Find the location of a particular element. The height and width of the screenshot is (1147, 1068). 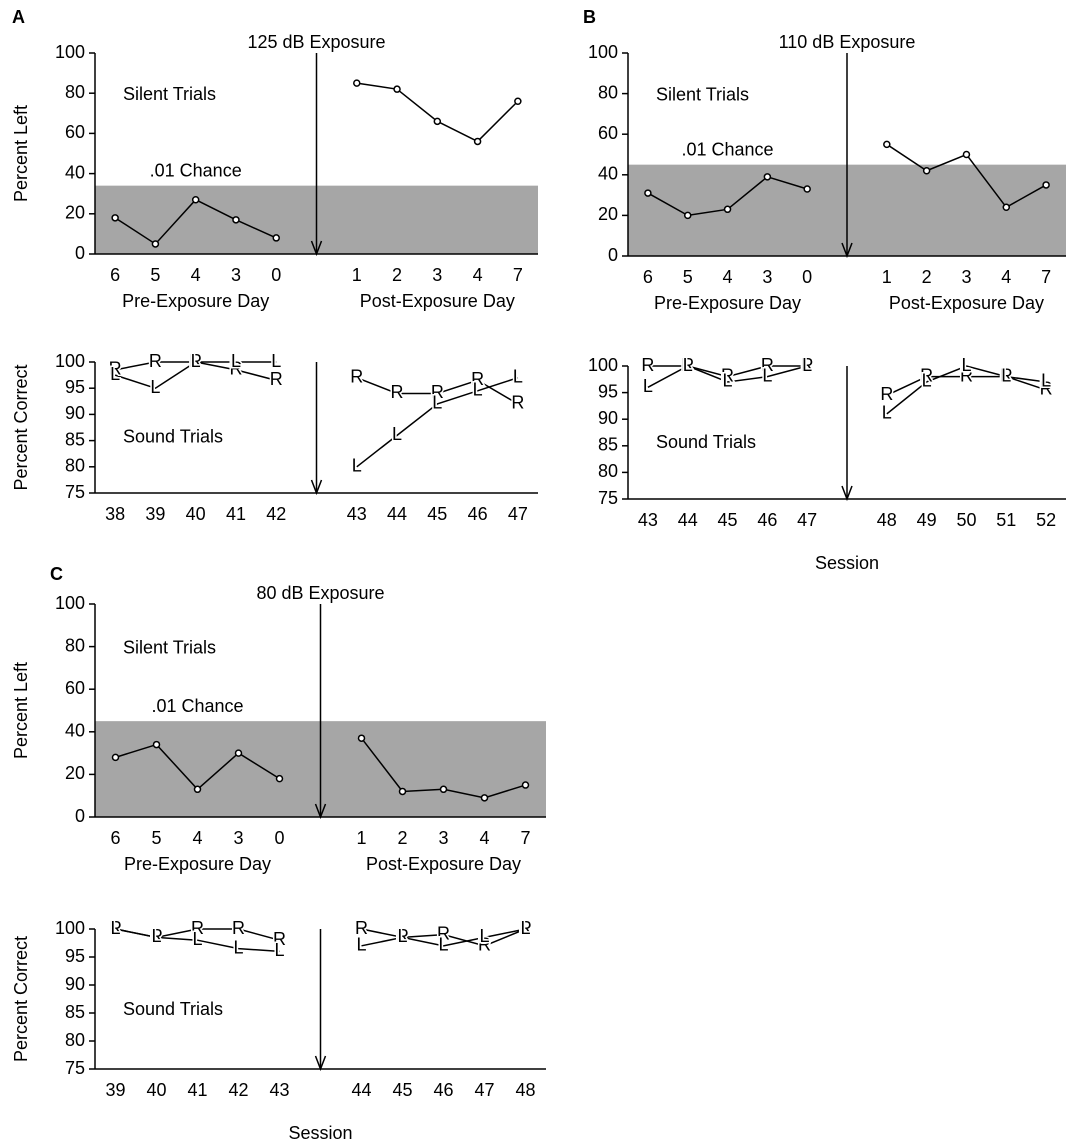

x-group-label: Pre-Exposure Day is located at coordinates (727, 303).